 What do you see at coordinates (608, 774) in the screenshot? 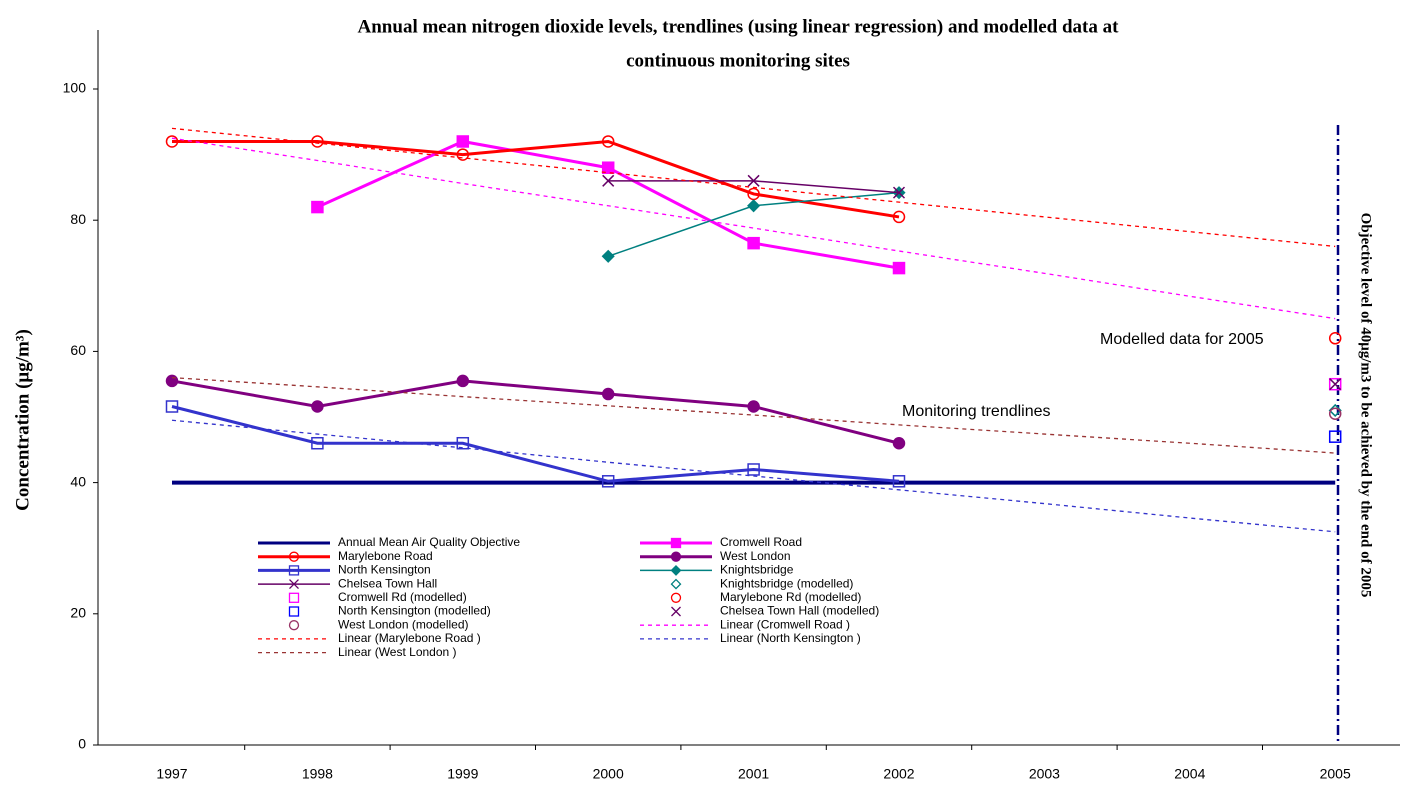
I see `x-tick-label: 2000` at bounding box center [608, 774].